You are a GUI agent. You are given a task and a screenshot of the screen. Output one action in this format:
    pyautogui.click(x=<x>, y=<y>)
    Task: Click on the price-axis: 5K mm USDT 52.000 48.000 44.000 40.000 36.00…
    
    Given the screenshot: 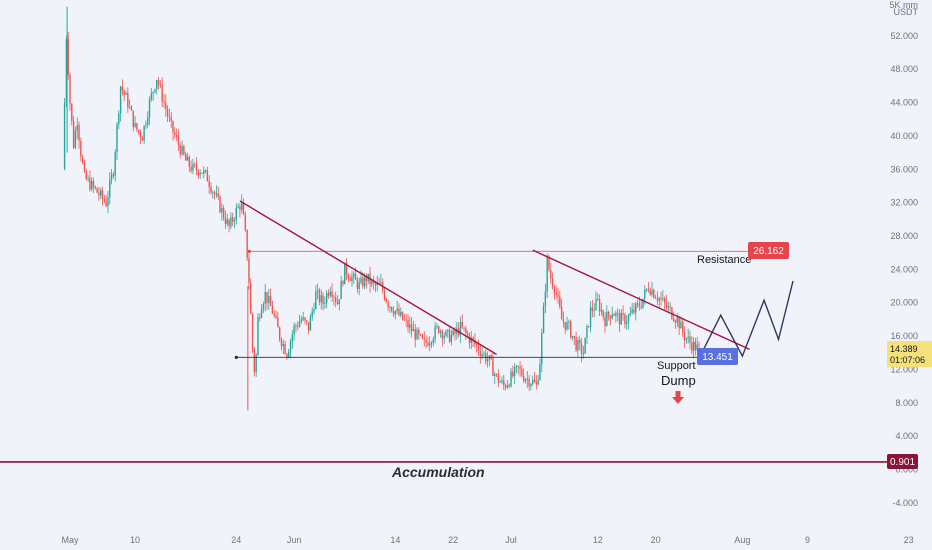 What is the action you would take?
    pyautogui.click(x=903, y=254)
    